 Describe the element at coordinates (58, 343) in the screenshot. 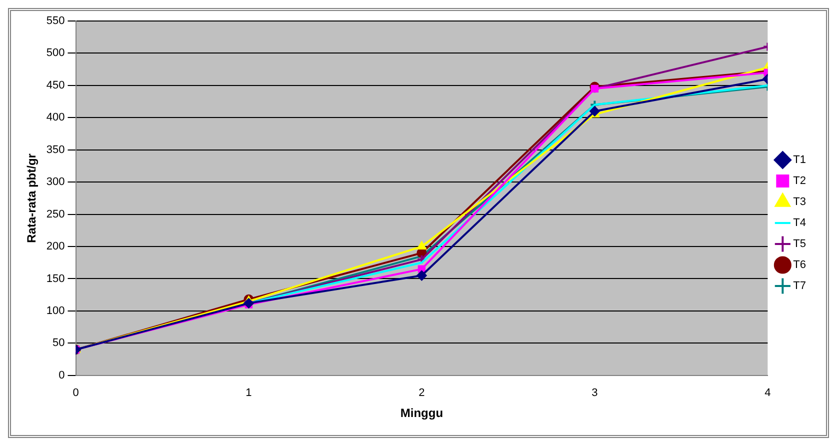

I see `y-tick-label: 50` at that location.